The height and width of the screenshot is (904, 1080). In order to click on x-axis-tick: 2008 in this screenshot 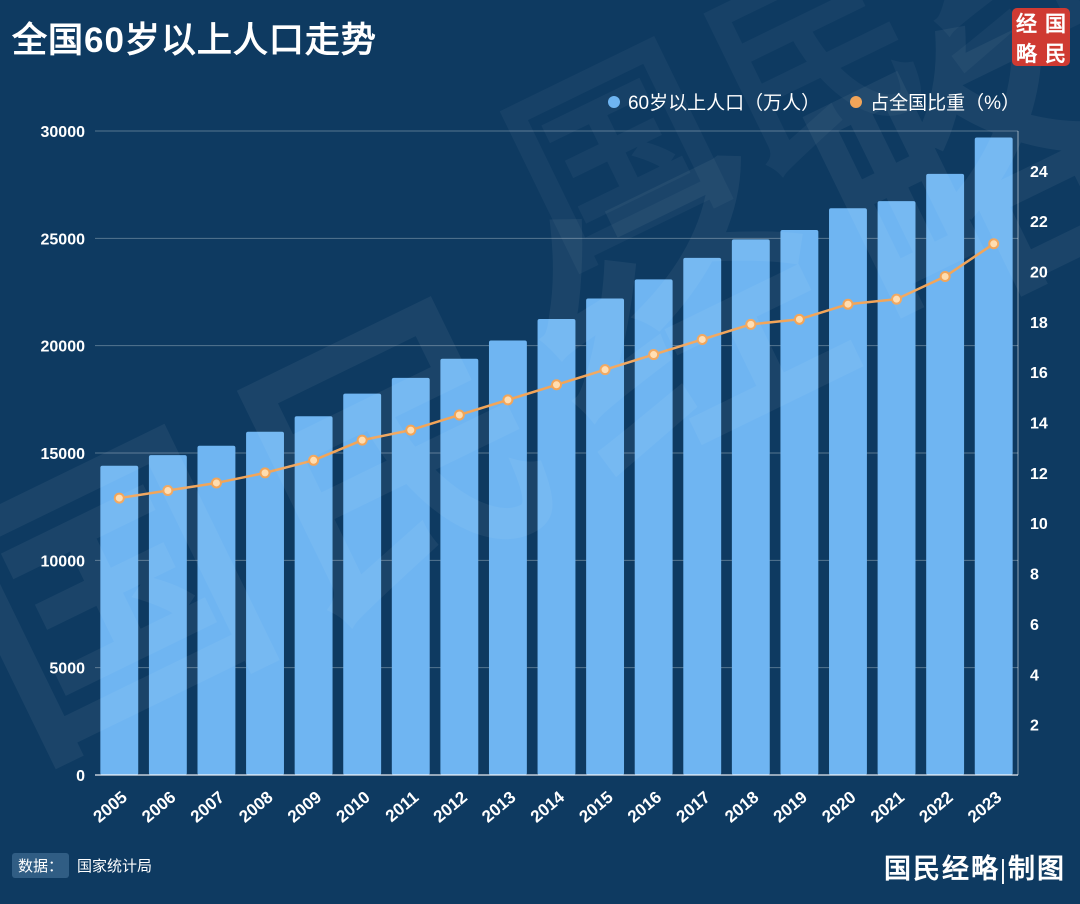, I will do `click(255, 807)`.